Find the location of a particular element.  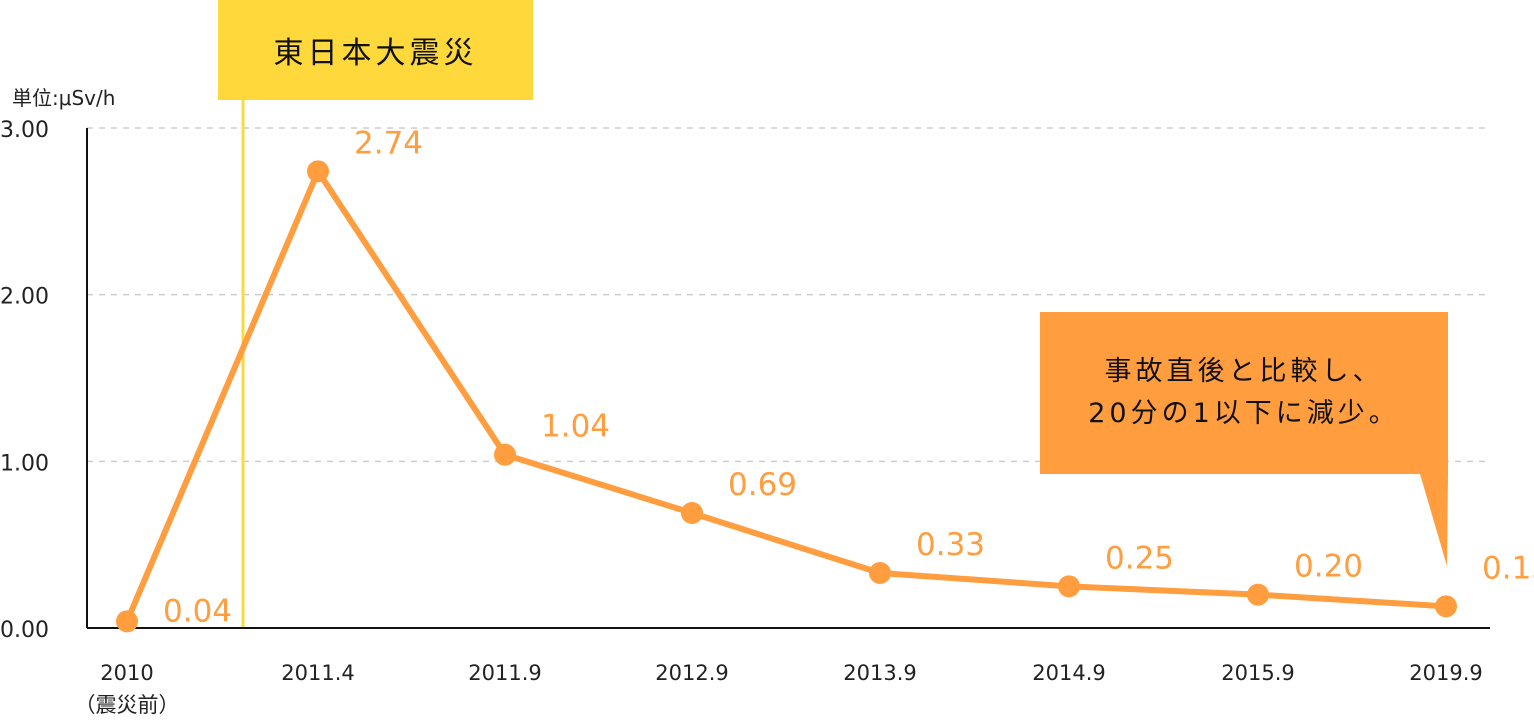

data-label: 0.04 is located at coordinates (197, 611).